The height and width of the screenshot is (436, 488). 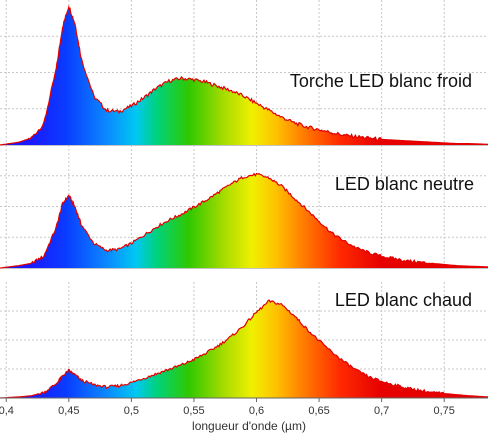 What do you see at coordinates (193, 411) in the screenshot?
I see `x-tick-label: 0,55` at bounding box center [193, 411].